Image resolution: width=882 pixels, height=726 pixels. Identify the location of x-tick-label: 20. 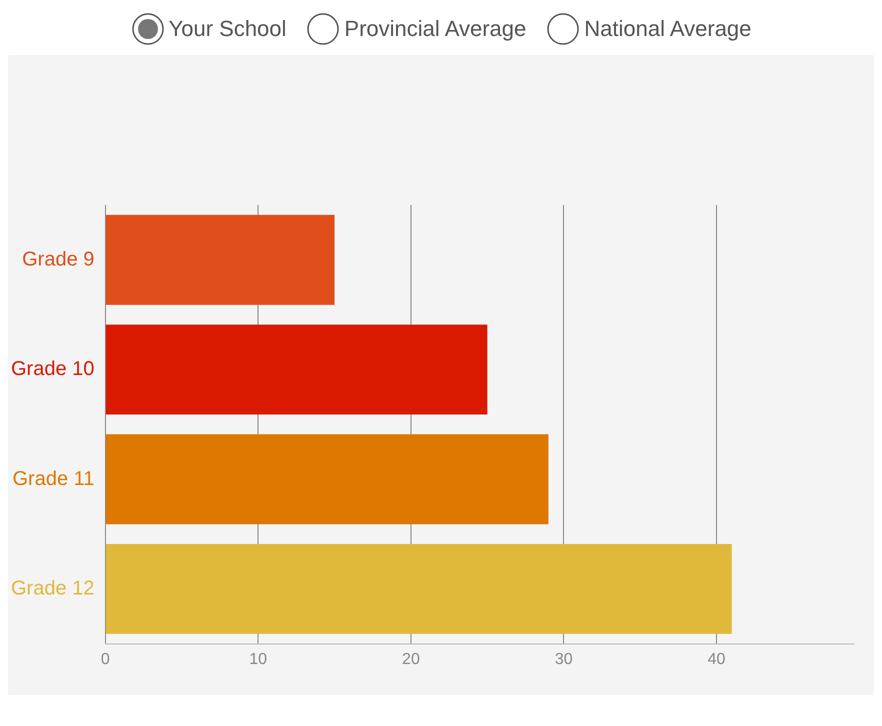
(411, 659).